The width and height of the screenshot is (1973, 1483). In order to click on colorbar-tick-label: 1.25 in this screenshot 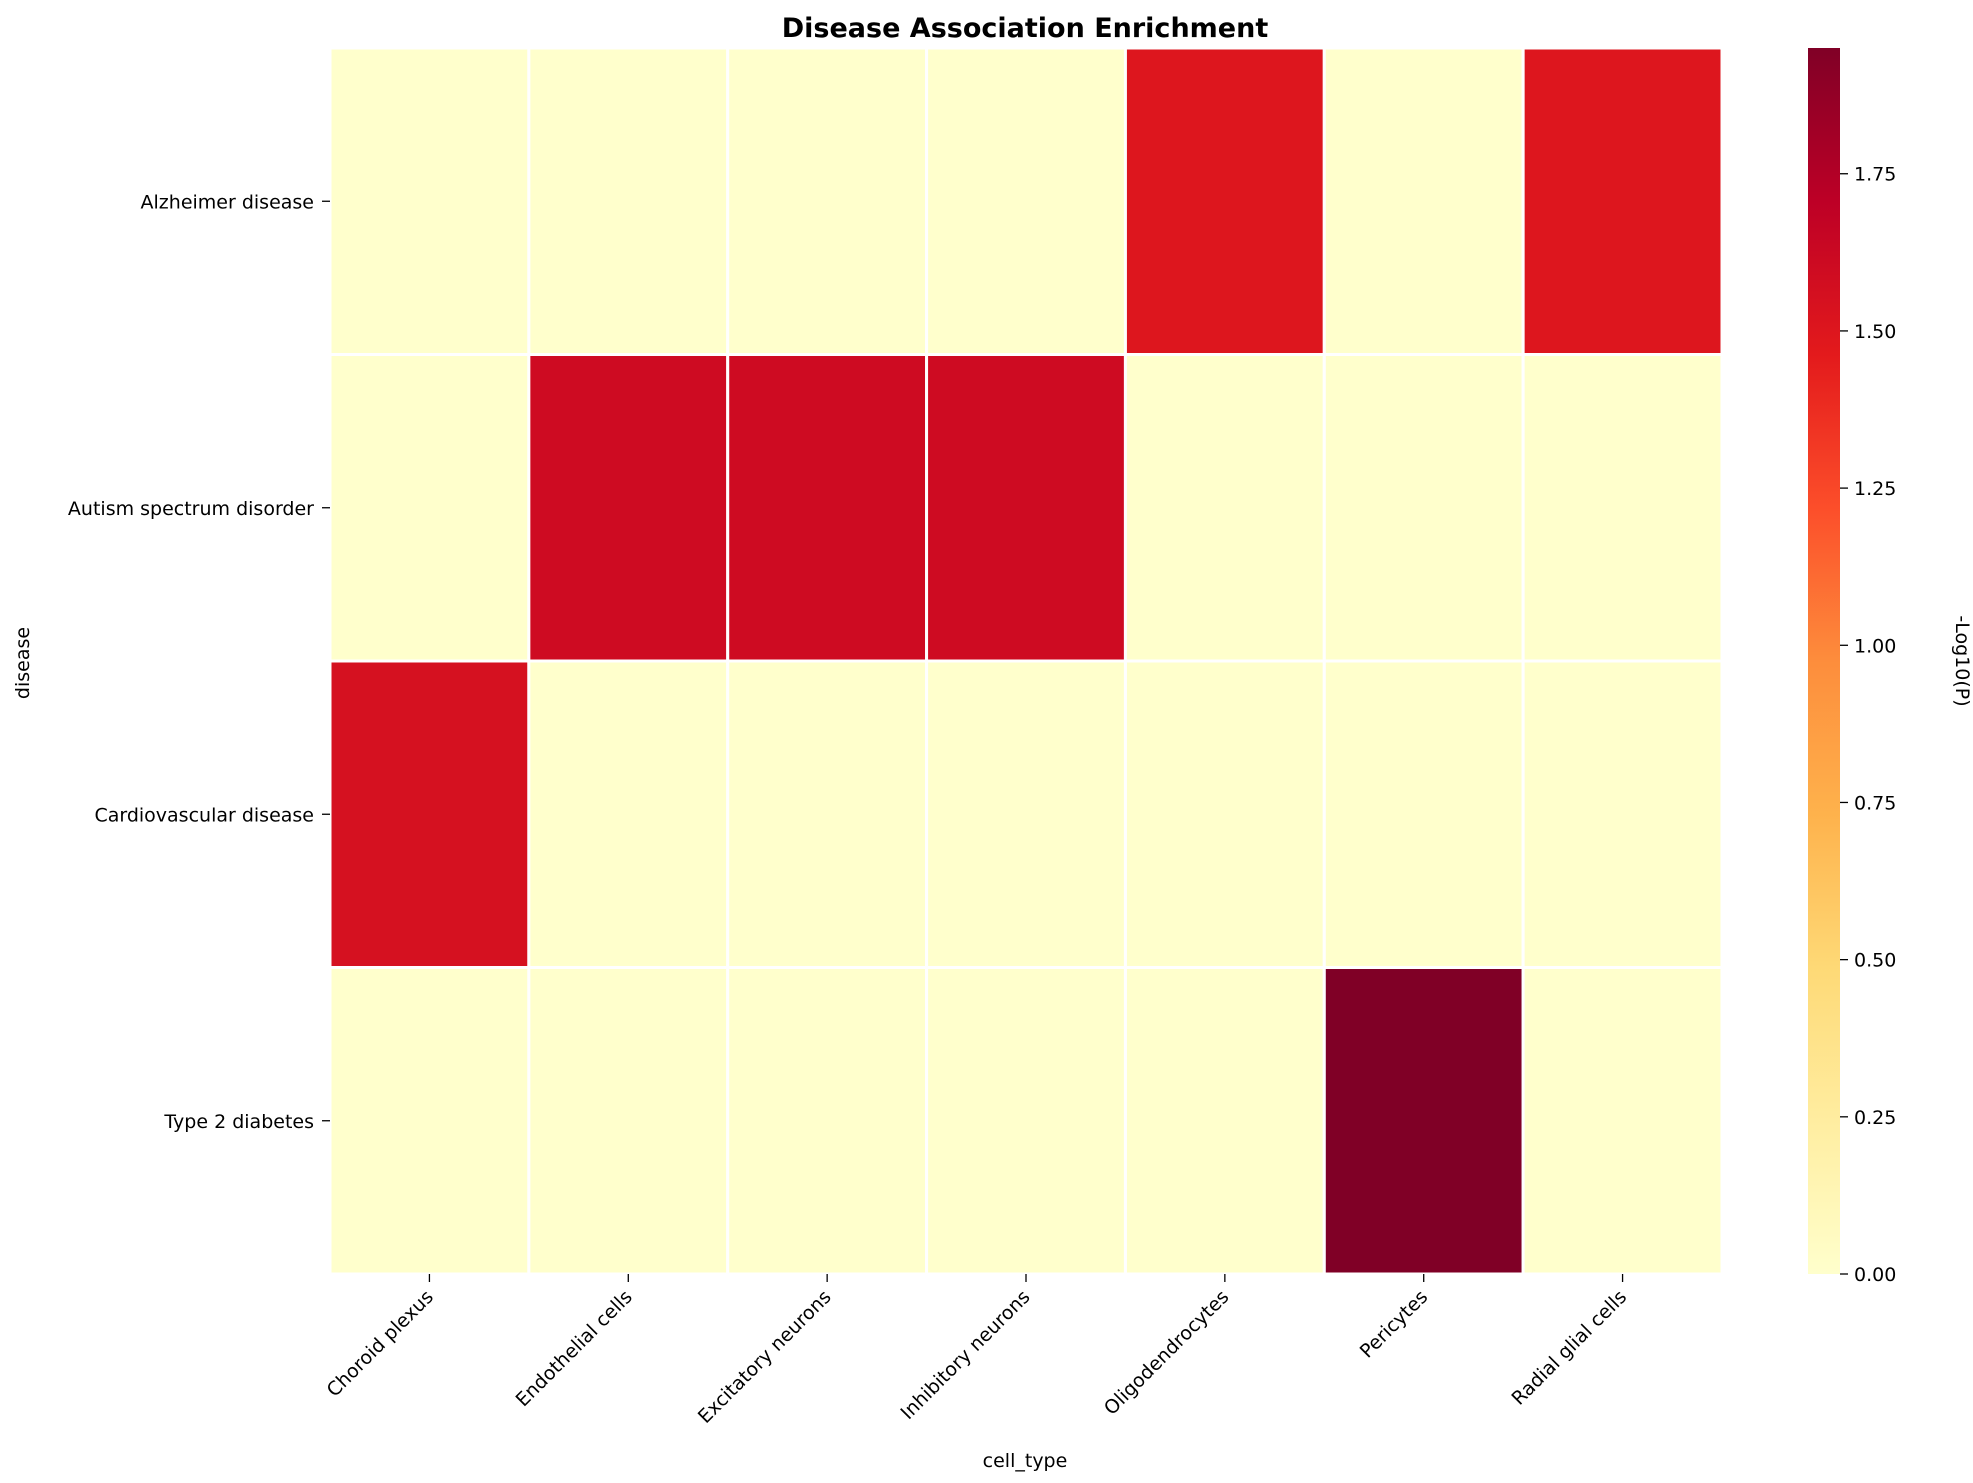, I will do `click(1875, 489)`.